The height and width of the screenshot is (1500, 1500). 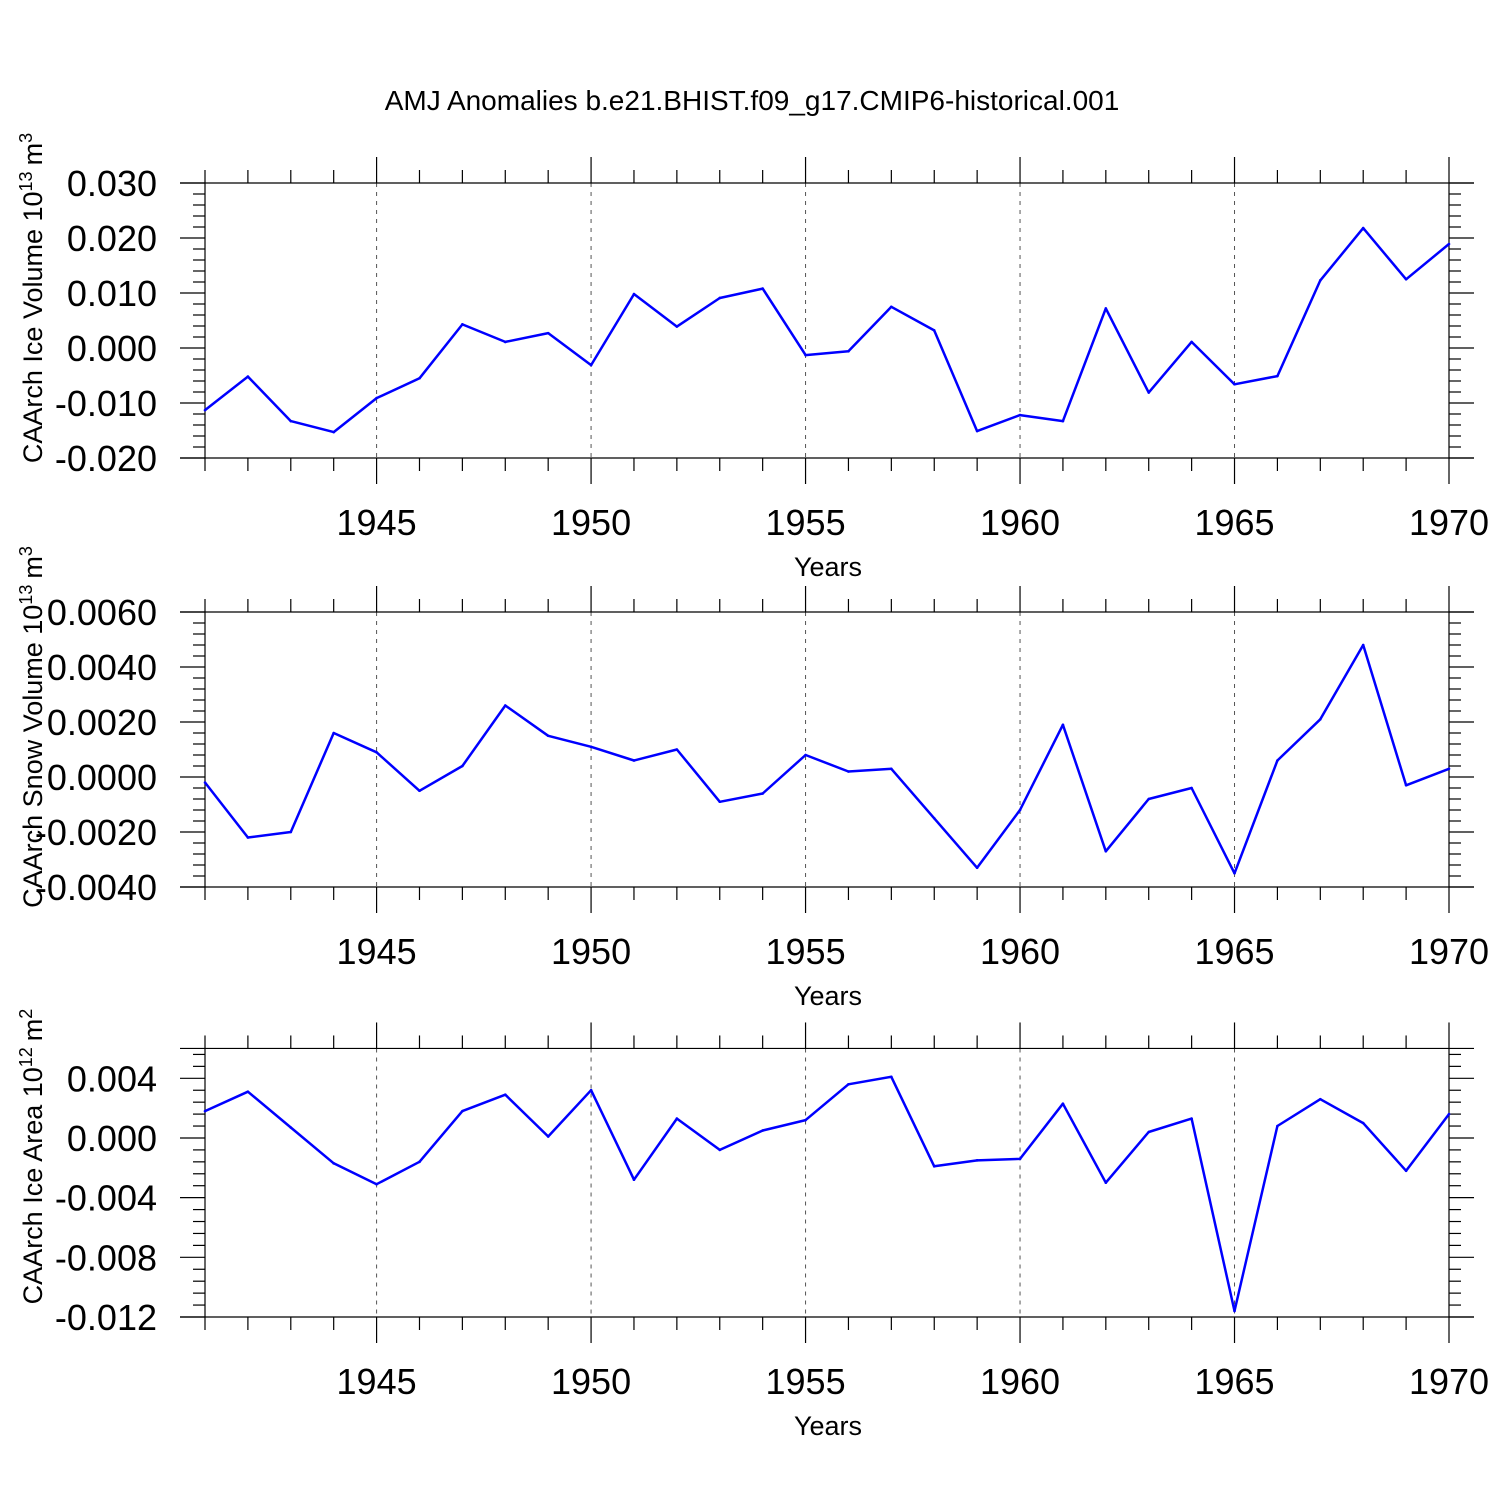 What do you see at coordinates (106, 1317) in the screenshot?
I see `y-tick-label: -0.012` at bounding box center [106, 1317].